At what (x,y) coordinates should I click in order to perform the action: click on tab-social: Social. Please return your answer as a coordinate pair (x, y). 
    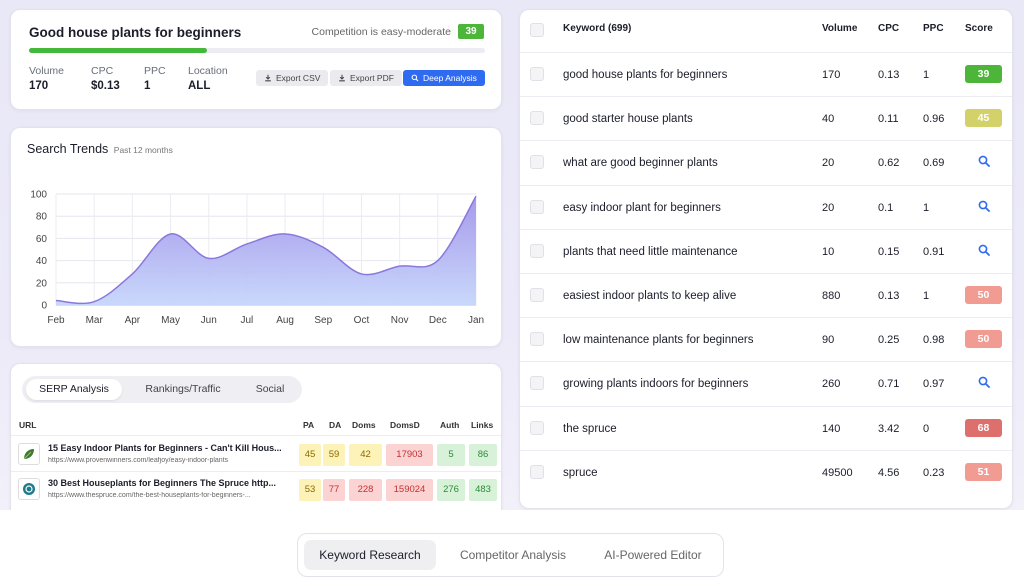
    Looking at the image, I should click on (270, 389).